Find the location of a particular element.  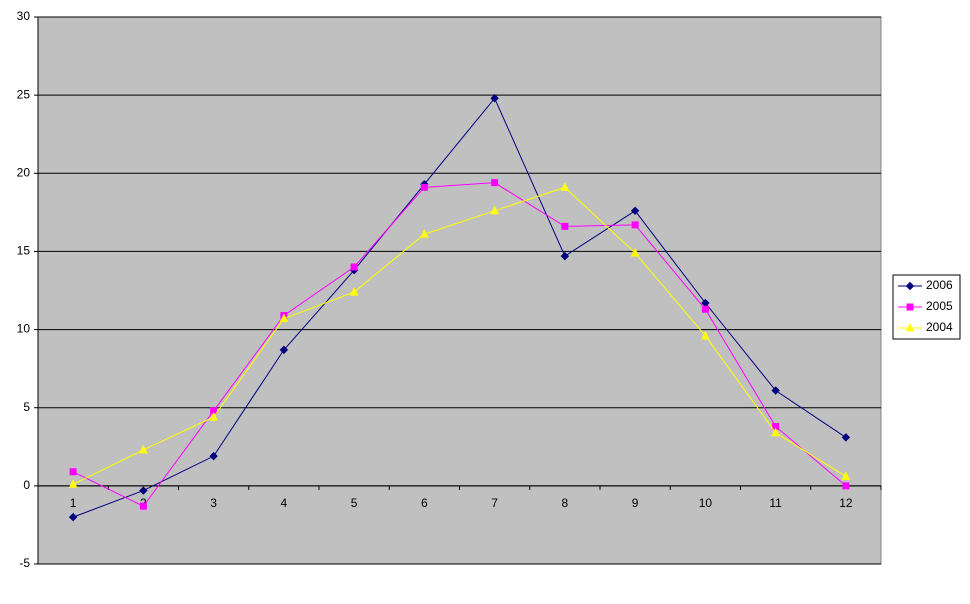

y-tick-label: 10 is located at coordinates (24, 329).